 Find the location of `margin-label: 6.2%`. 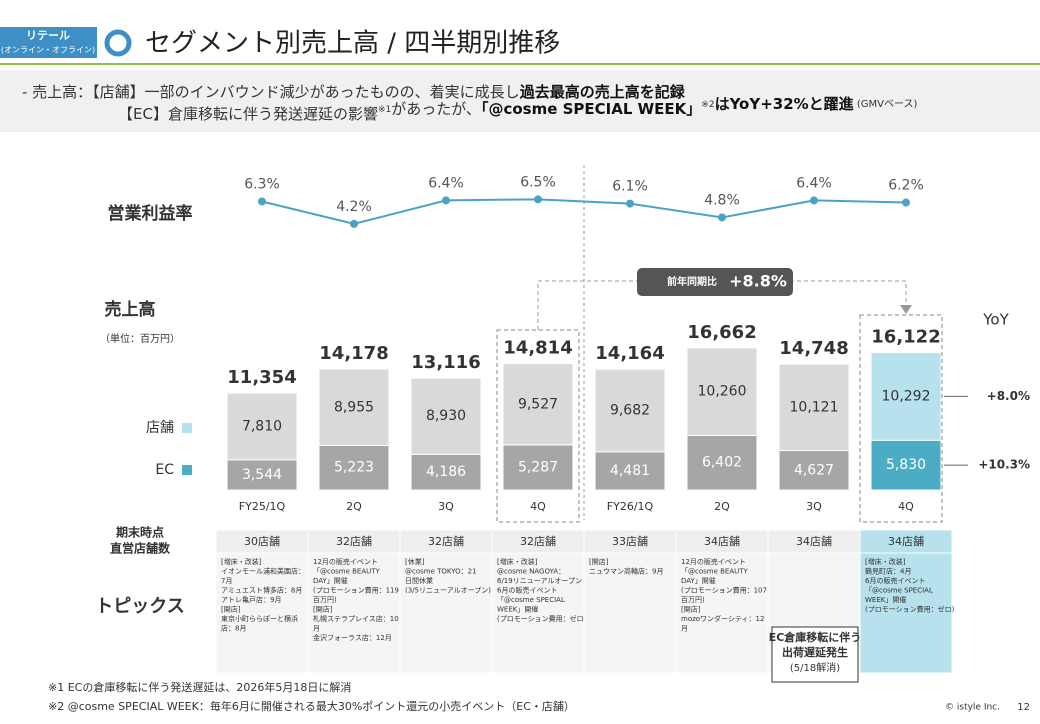

margin-label: 6.2% is located at coordinates (906, 186).